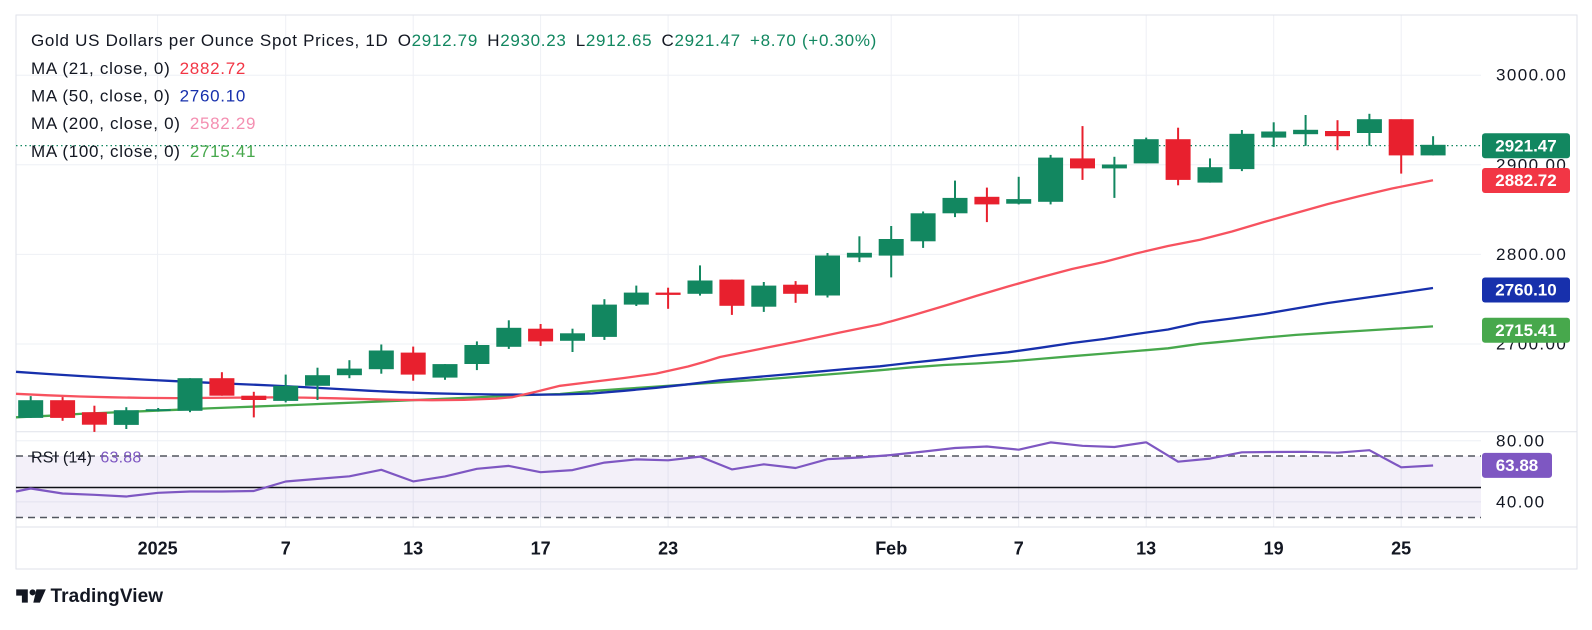 This screenshot has height=630, width=1592. What do you see at coordinates (158, 549) in the screenshot?
I see `svg-text: 2025` at bounding box center [158, 549].